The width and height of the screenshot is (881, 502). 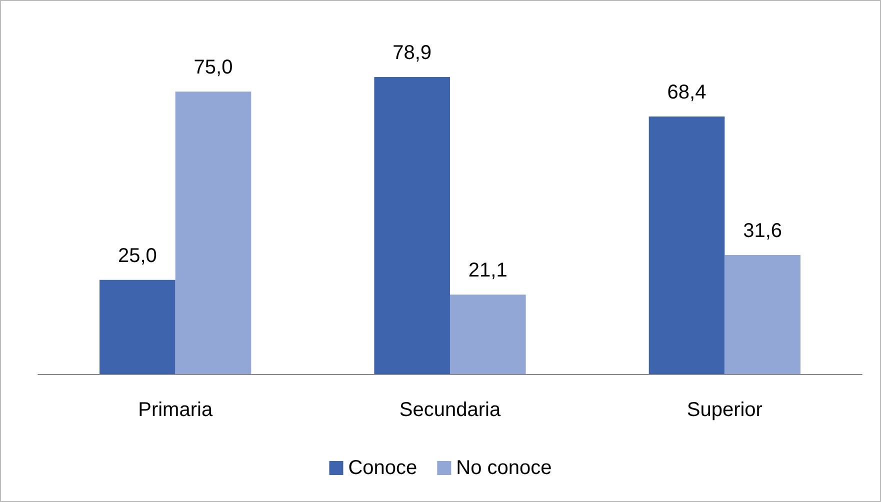 What do you see at coordinates (383, 468) in the screenshot?
I see `legend-label: Conoce` at bounding box center [383, 468].